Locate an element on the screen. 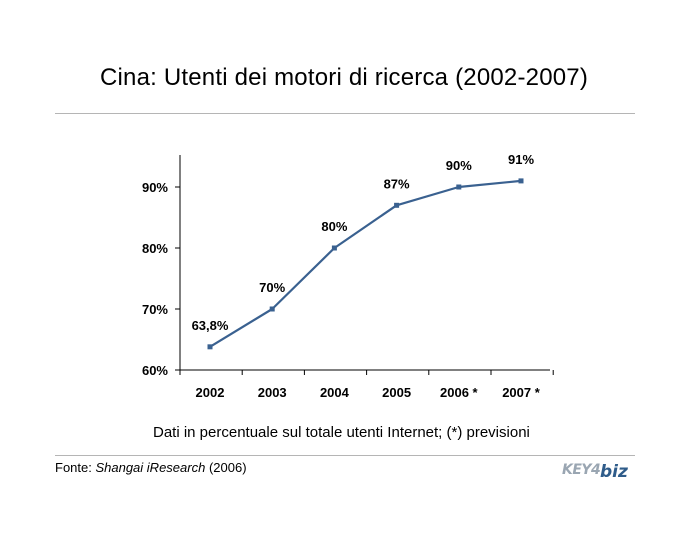  source-prefix: Fonte: is located at coordinates (75, 467).